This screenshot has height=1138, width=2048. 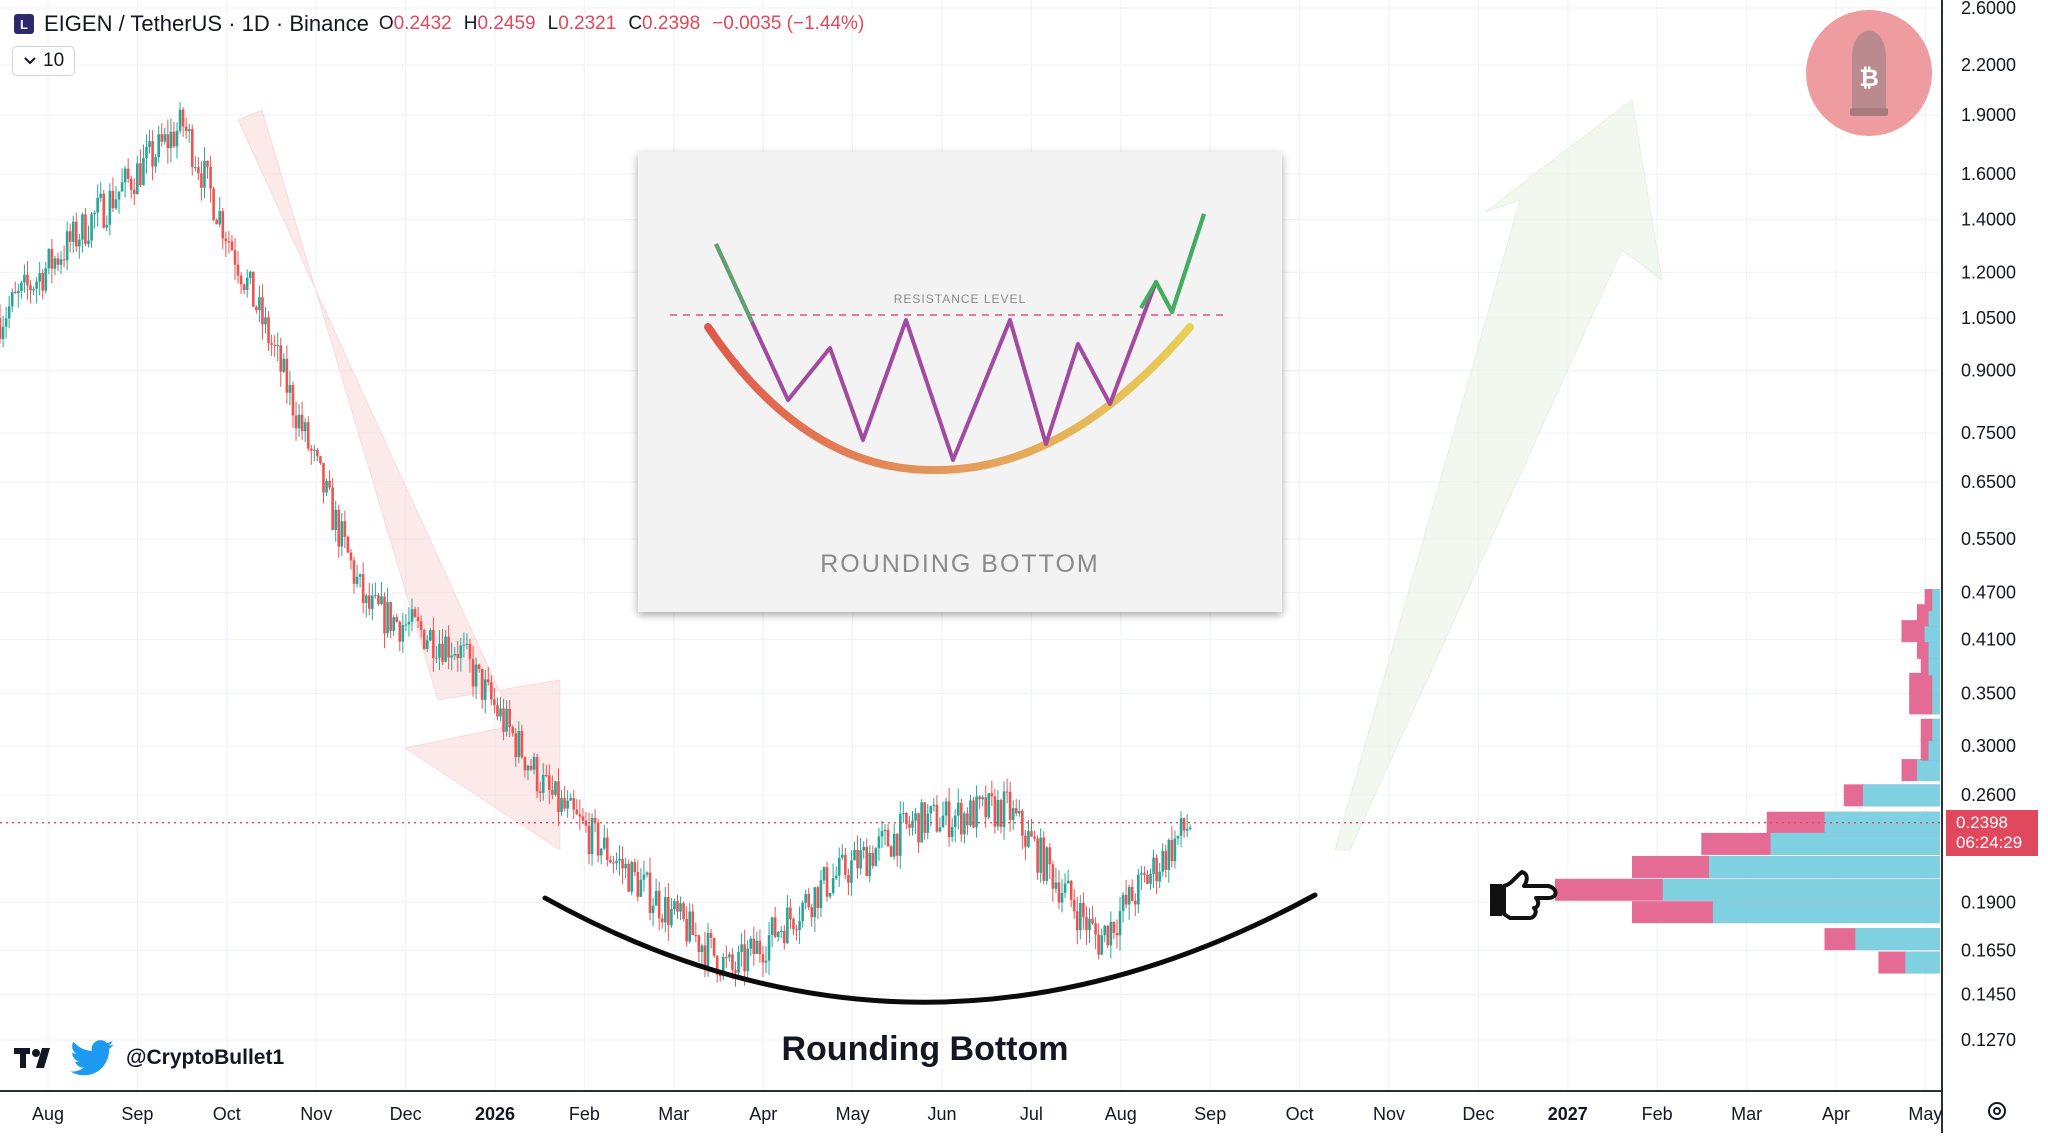 I want to click on time-tick-label: Apr, so click(x=763, y=1114).